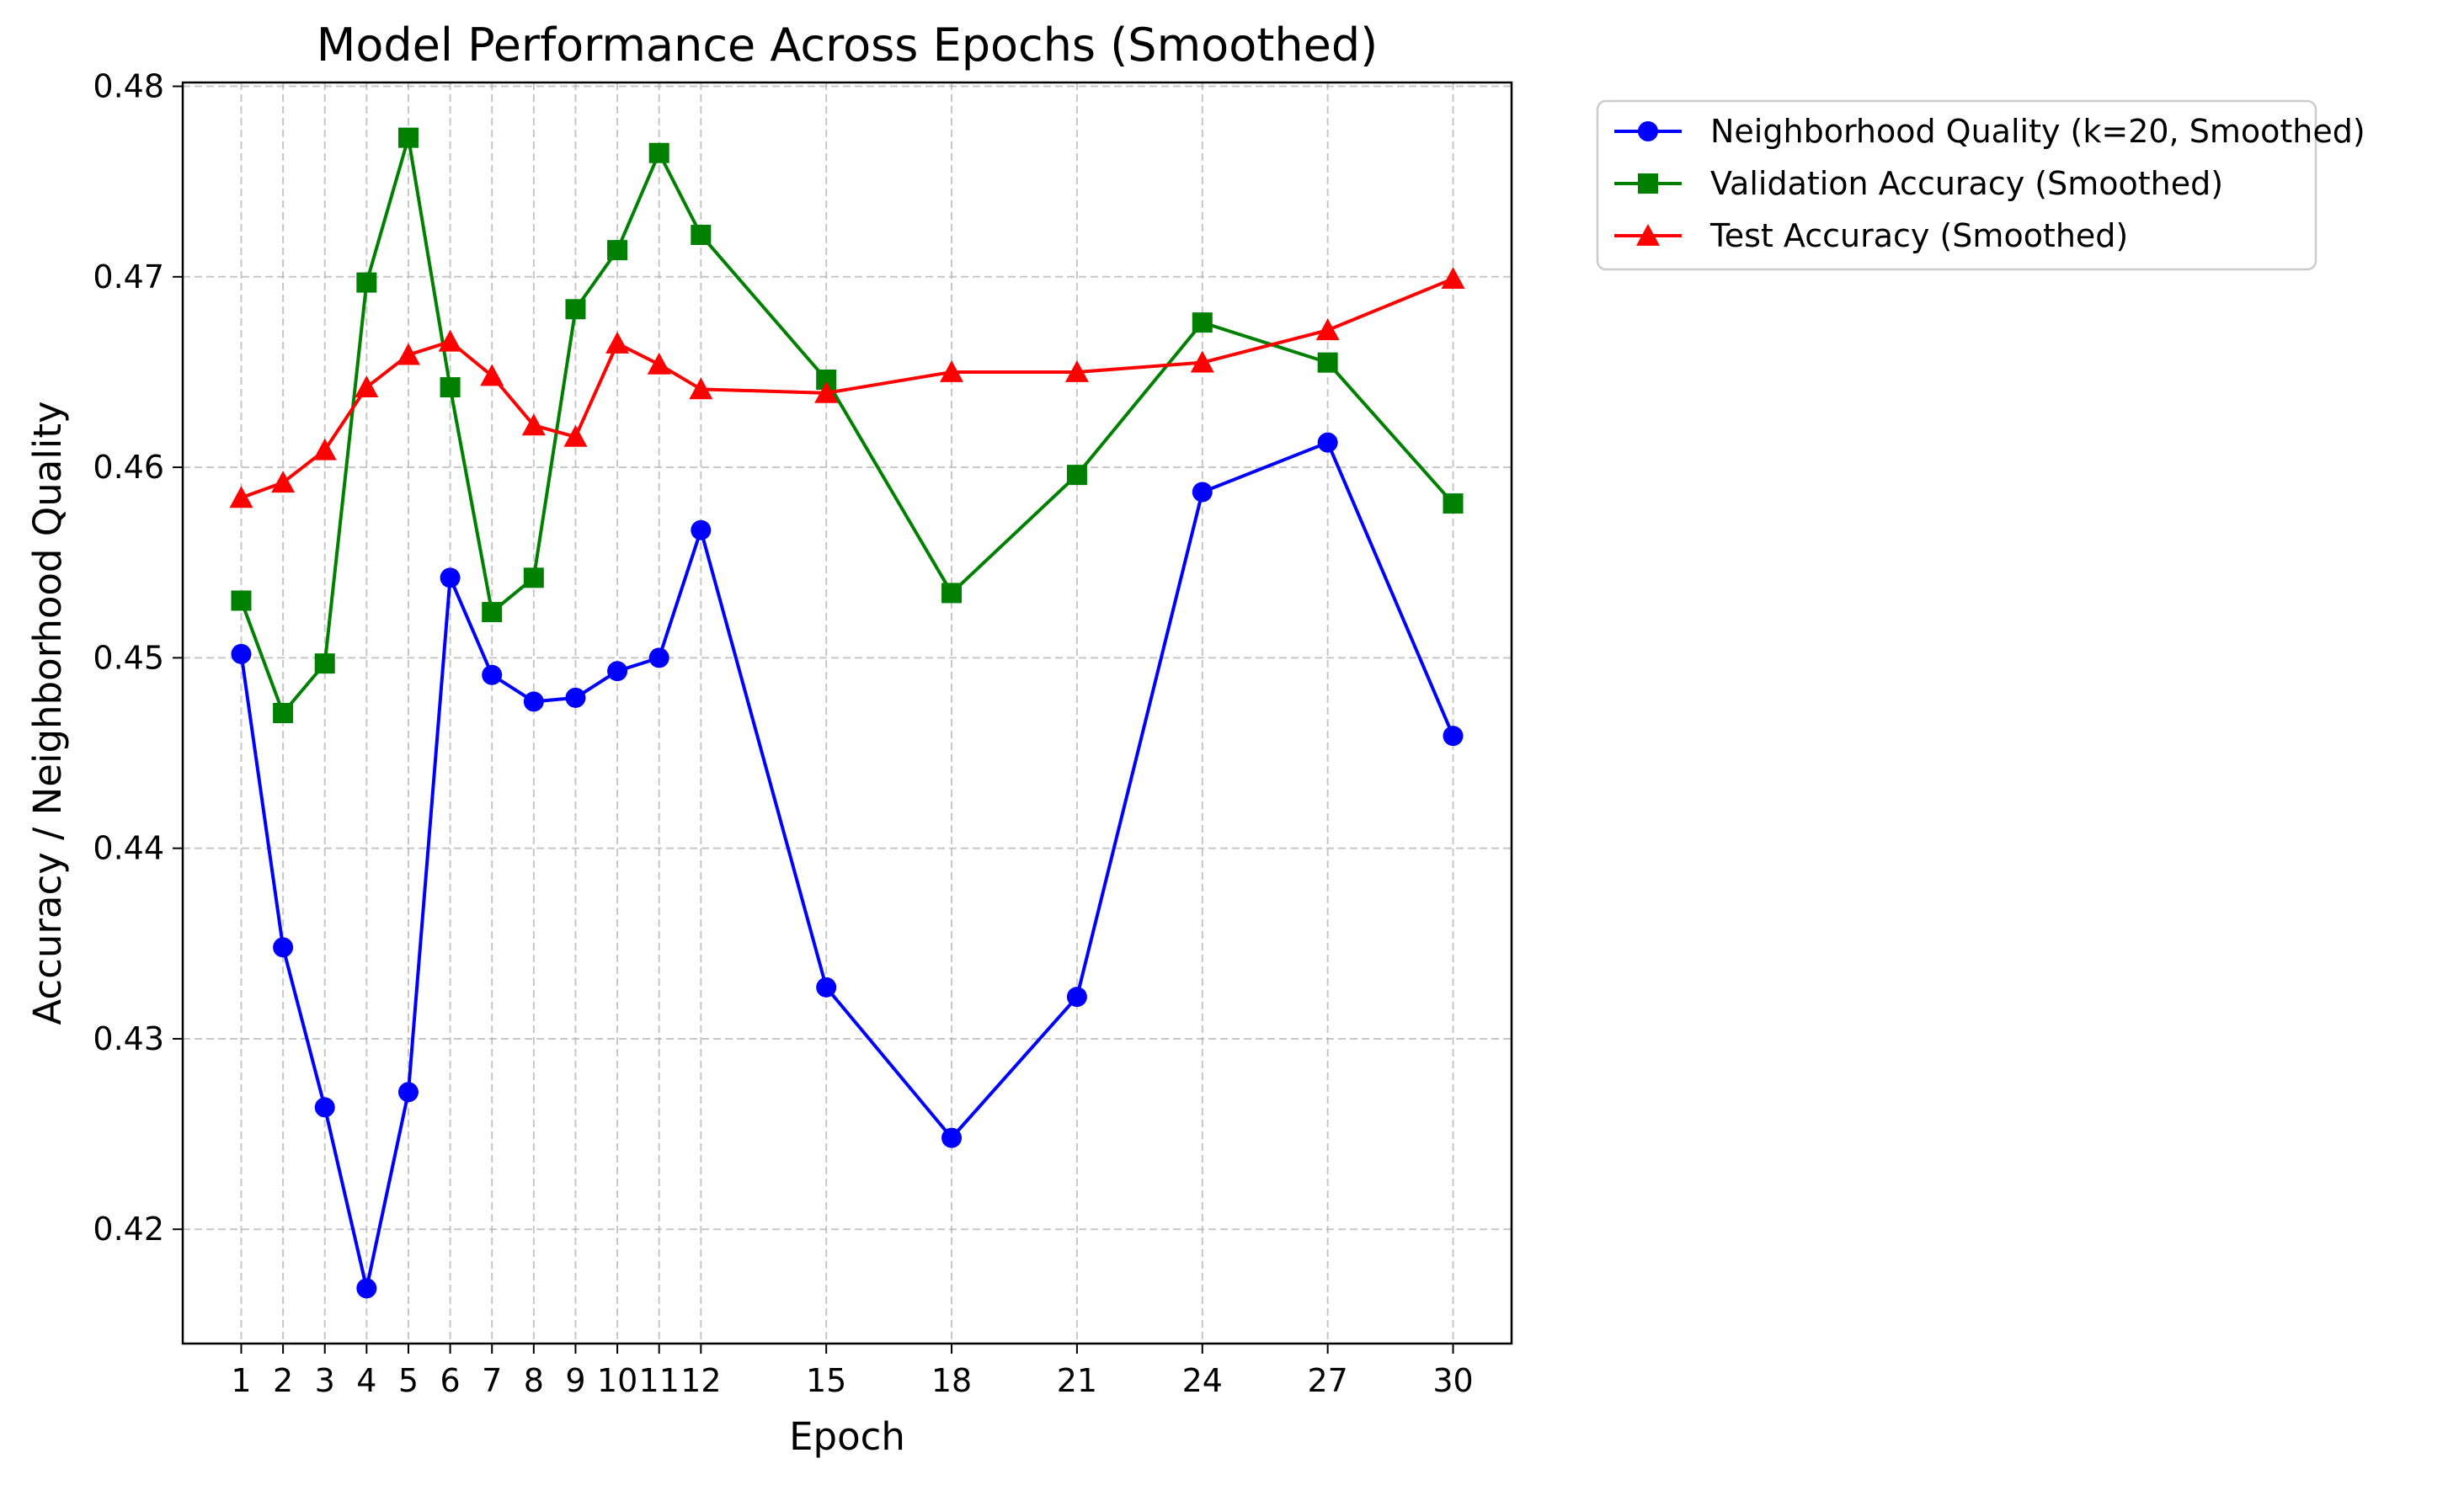 The width and height of the screenshot is (2464, 1485). What do you see at coordinates (325, 1380) in the screenshot?
I see `x-tick-label: 3` at bounding box center [325, 1380].